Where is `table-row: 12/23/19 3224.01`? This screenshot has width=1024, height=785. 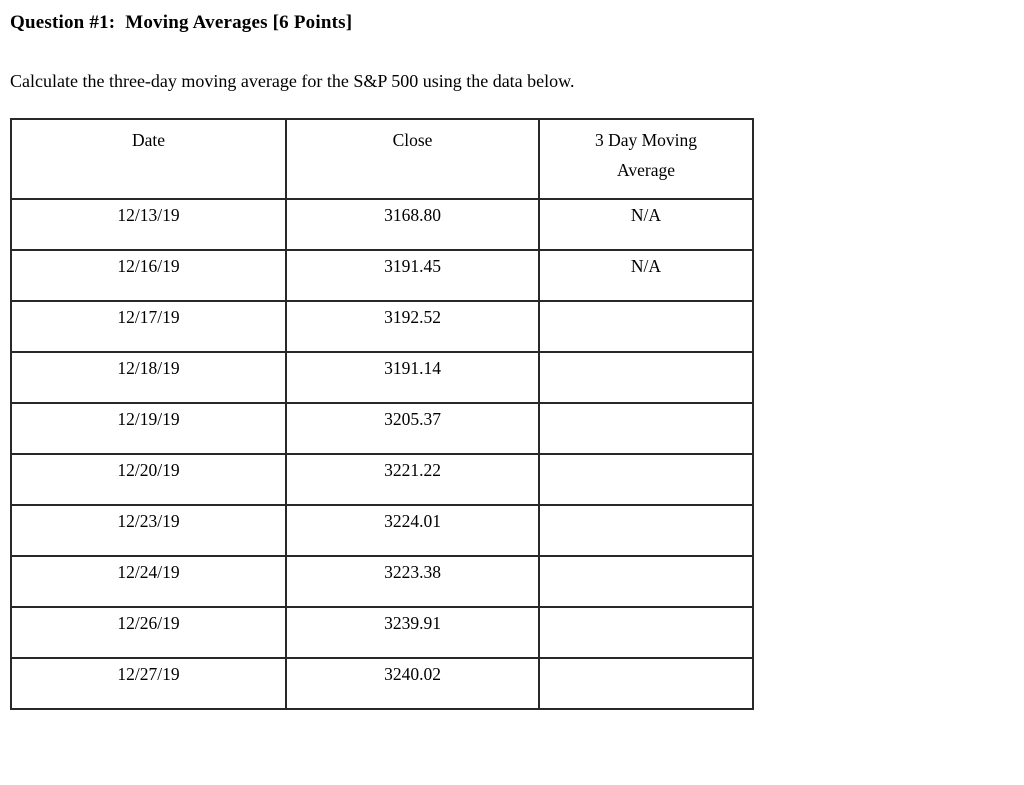
table-row: 12/23/19 3224.01 is located at coordinates (382, 530).